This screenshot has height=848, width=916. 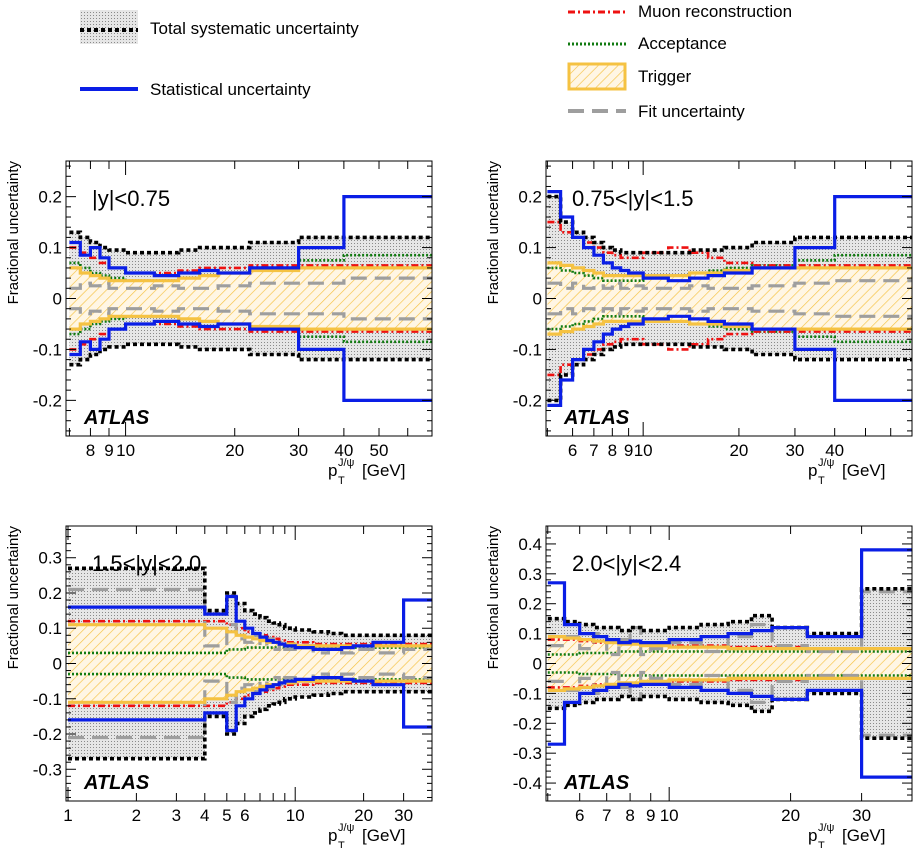 I want to click on legend-label-stat: Statistical uncertainty, so click(x=230, y=89).